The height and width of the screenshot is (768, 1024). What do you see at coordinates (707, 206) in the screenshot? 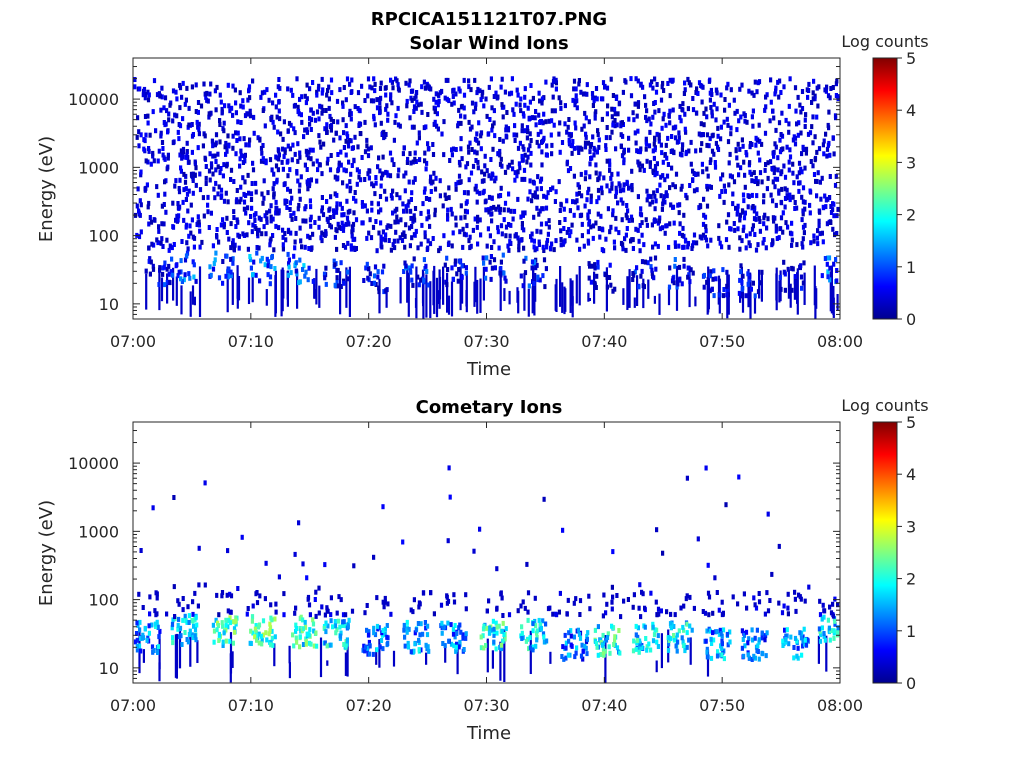
I see `heatmap-cell-1990` at bounding box center [707, 206].